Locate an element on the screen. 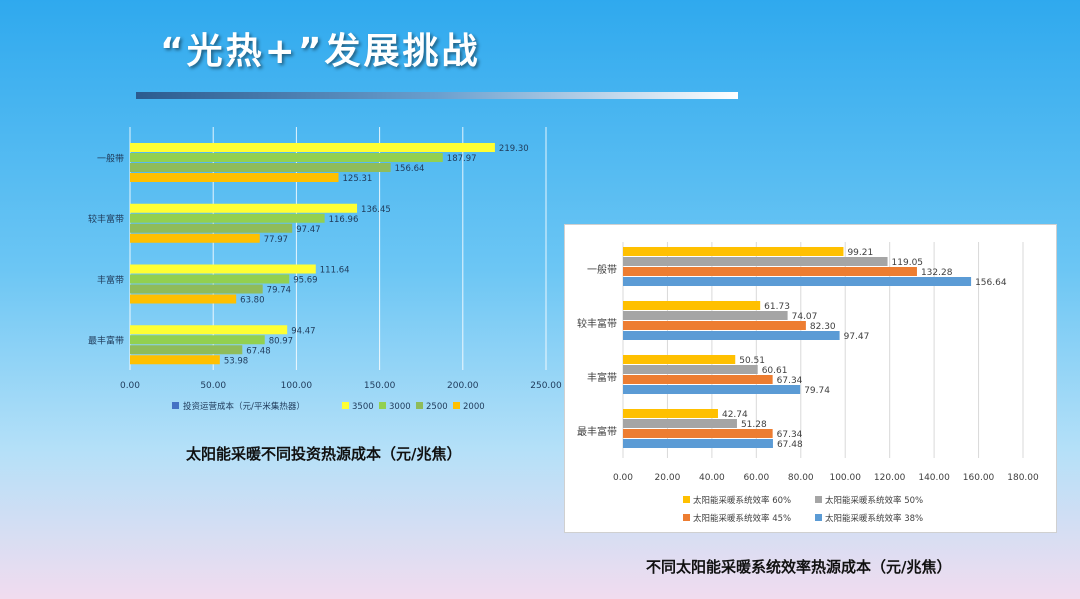  x-tick-label: 40.00 is located at coordinates (712, 478).